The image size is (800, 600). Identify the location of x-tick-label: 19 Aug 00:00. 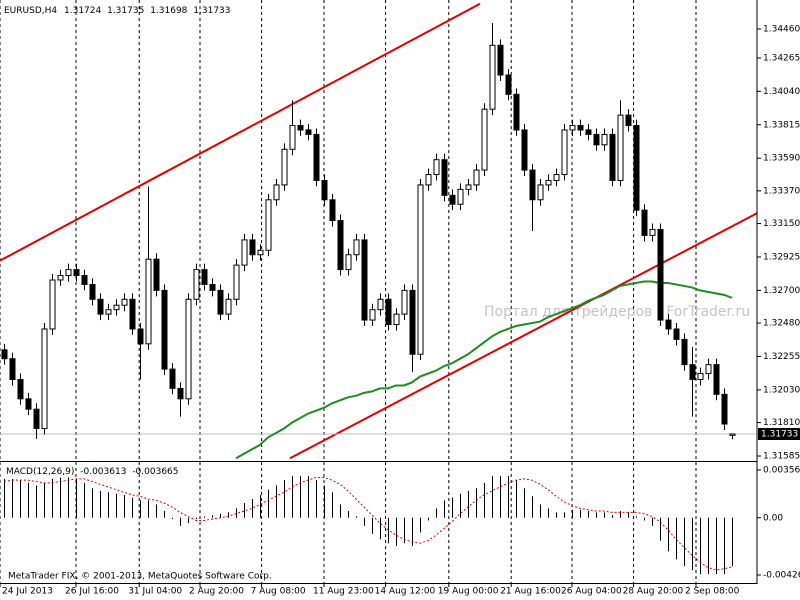
(468, 592).